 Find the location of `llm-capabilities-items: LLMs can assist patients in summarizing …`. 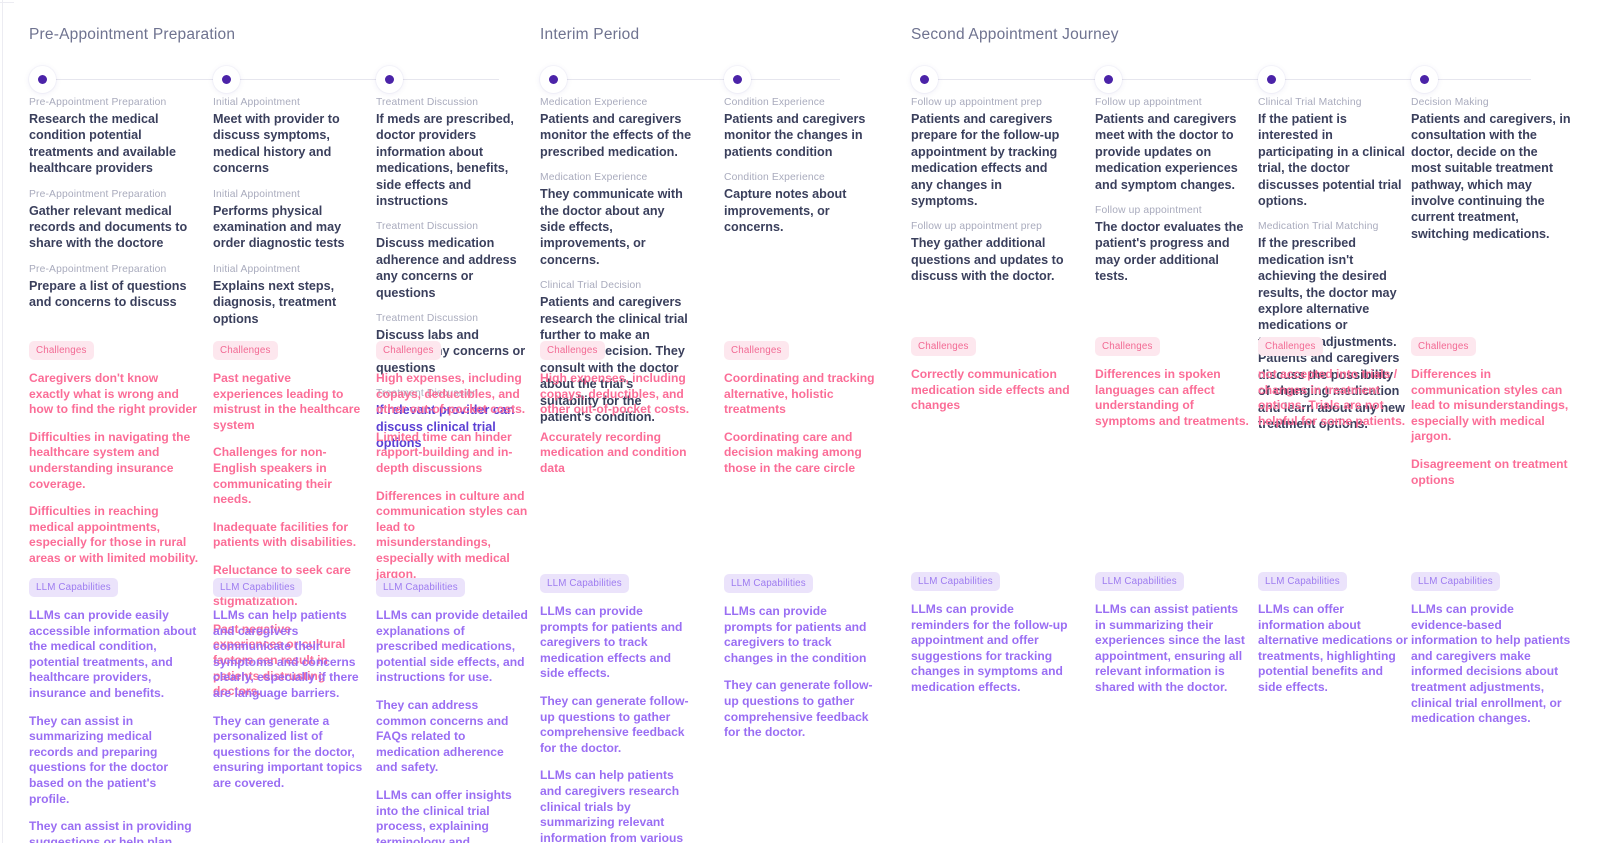

llm-capabilities-items: LLMs can assist patients in summarizing … is located at coordinates (1172, 649).